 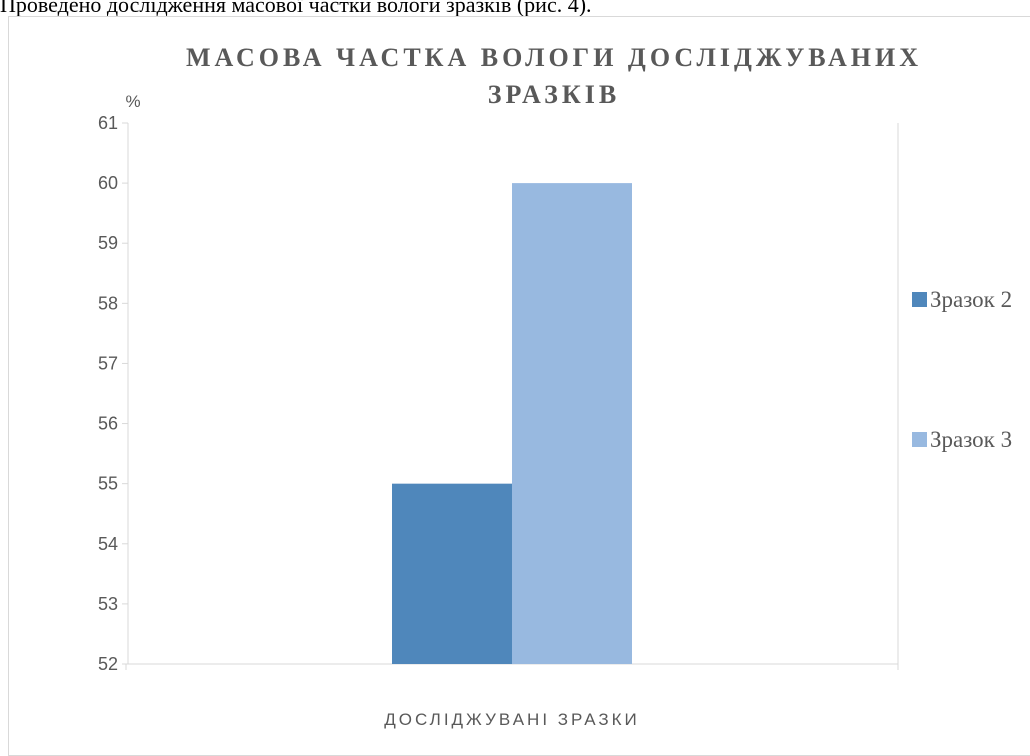 What do you see at coordinates (132, 101) in the screenshot?
I see `y-axis-label: %` at bounding box center [132, 101].